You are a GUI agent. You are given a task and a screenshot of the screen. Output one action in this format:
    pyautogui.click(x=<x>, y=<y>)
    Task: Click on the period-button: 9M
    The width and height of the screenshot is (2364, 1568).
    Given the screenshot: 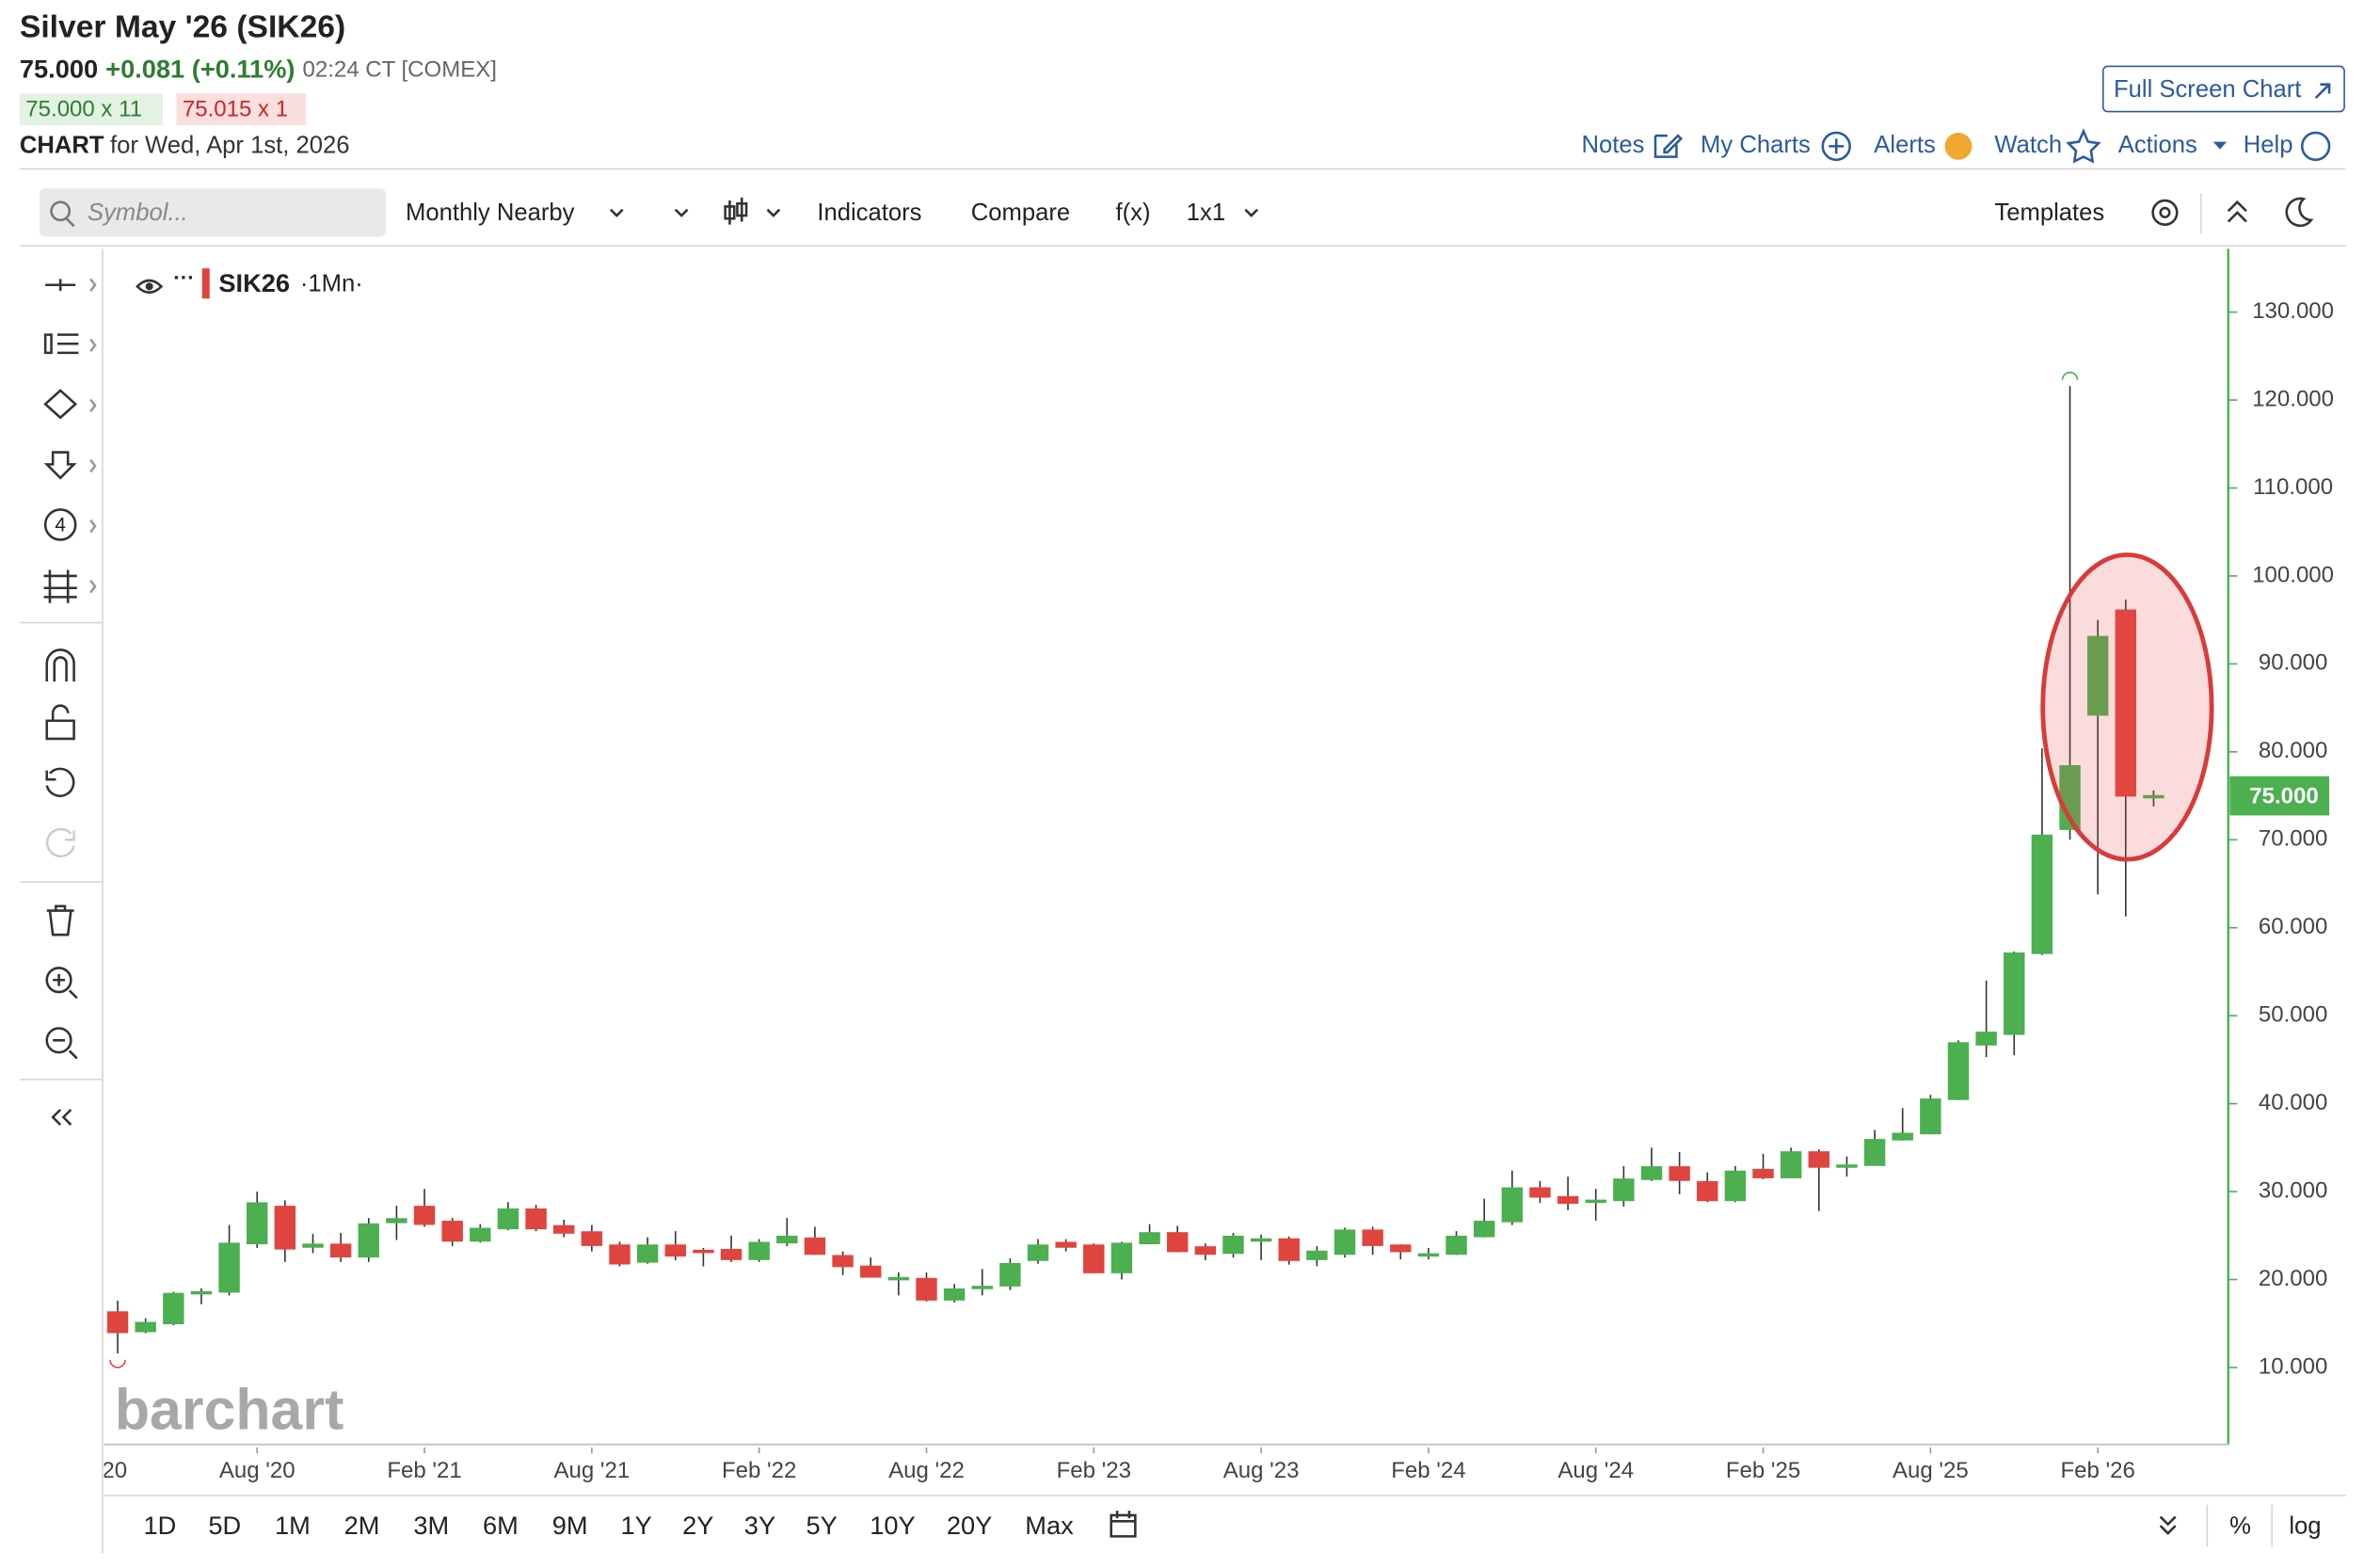 What is the action you would take?
    pyautogui.click(x=570, y=1525)
    